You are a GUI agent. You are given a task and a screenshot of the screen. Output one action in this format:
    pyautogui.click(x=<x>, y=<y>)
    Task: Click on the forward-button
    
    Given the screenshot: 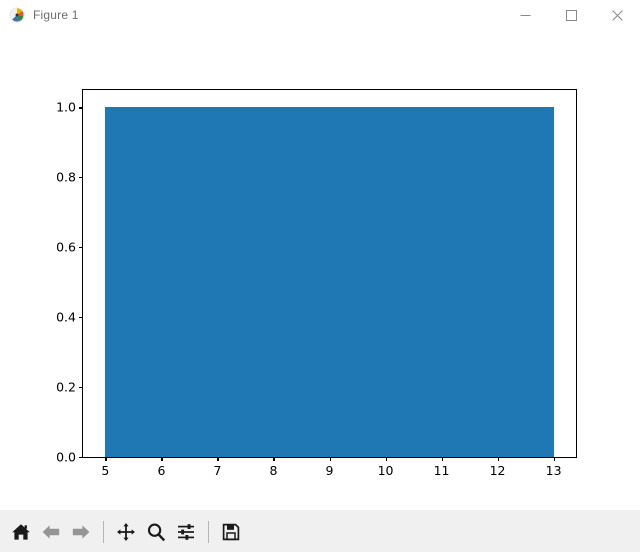 What is the action you would take?
    pyautogui.click(x=81, y=532)
    